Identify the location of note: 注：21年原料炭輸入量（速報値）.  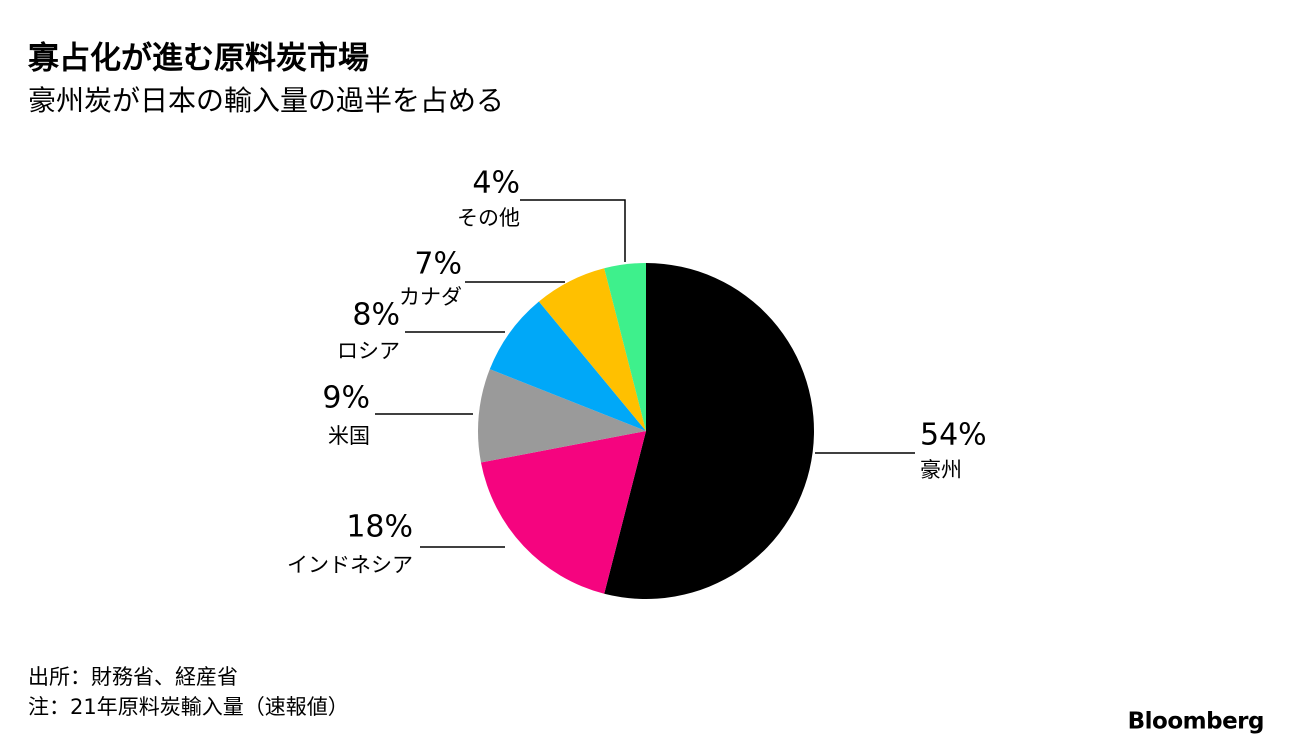
(188, 707).